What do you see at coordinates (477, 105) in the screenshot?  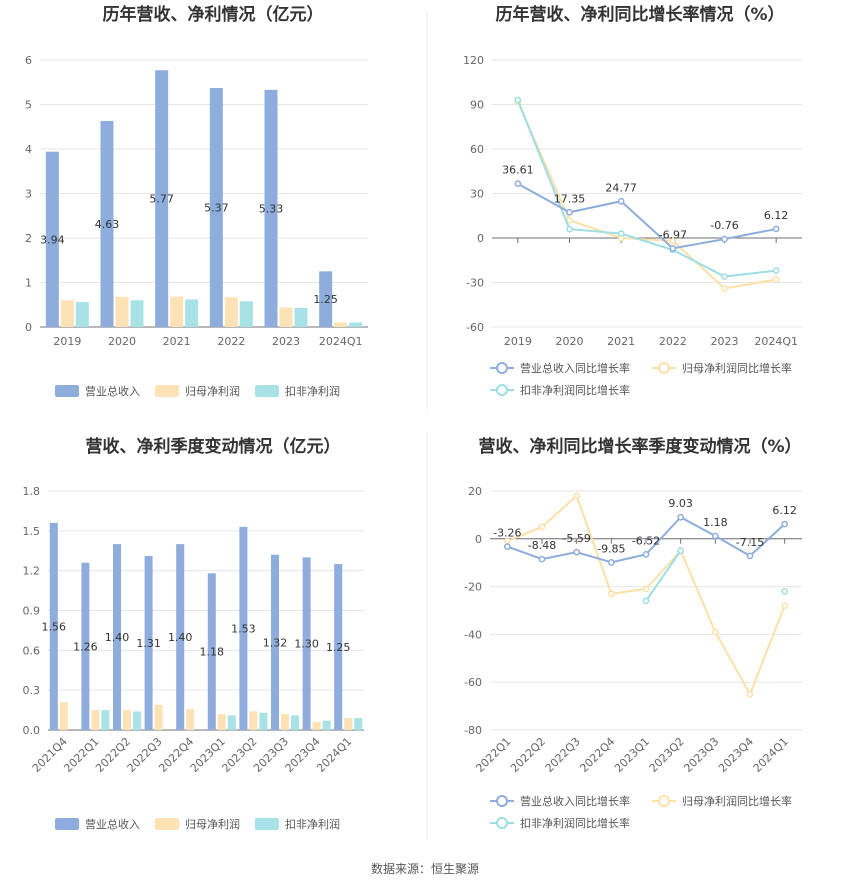 I see `y-tick-label: 90` at bounding box center [477, 105].